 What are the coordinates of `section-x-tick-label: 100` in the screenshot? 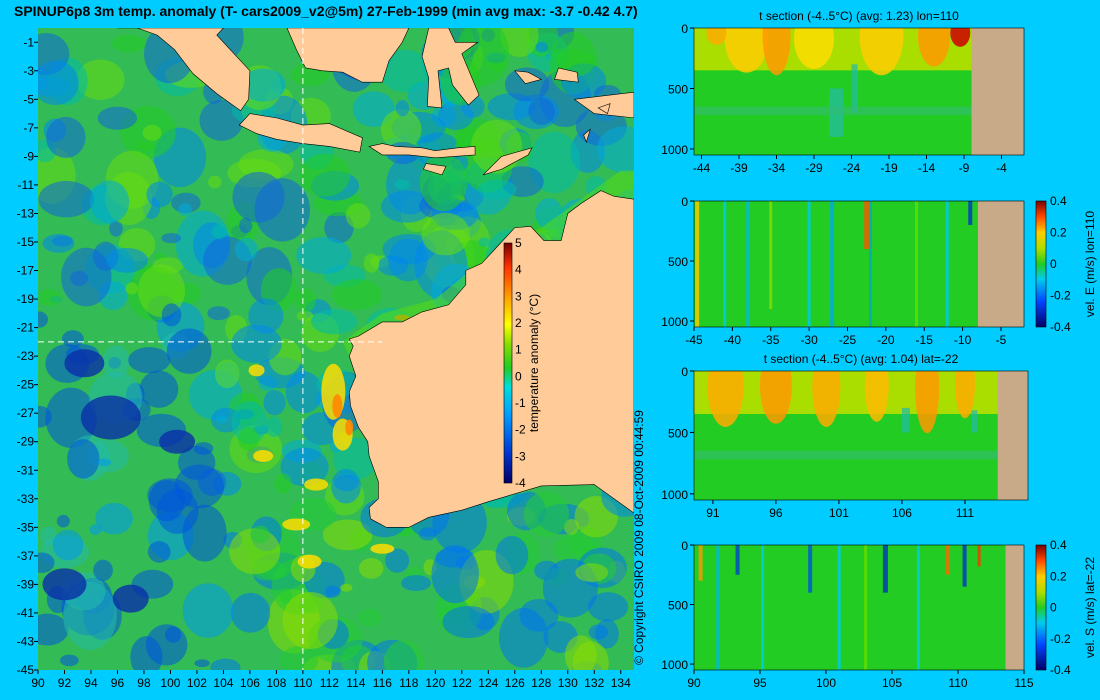 It's located at (826, 683).